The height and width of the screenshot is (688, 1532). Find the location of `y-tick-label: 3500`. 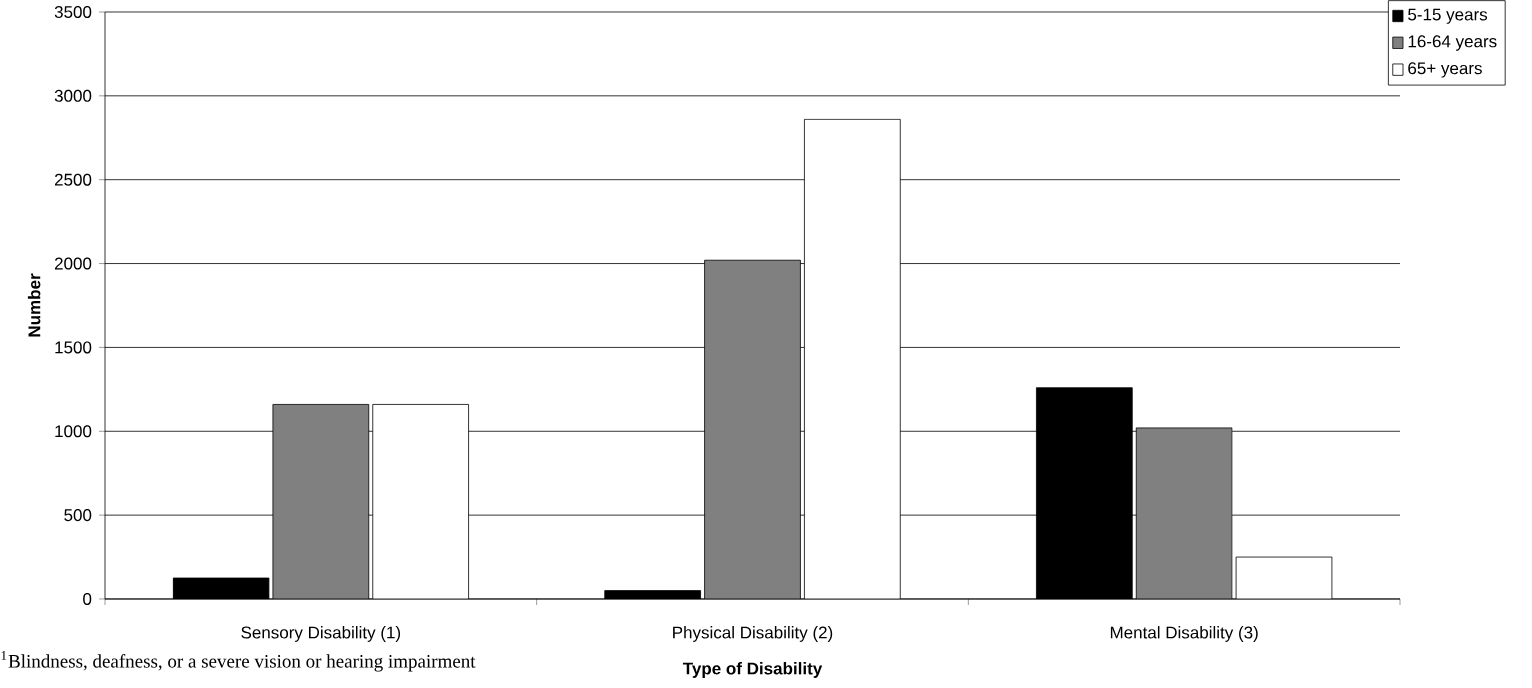

y-tick-label: 3500 is located at coordinates (73, 11).